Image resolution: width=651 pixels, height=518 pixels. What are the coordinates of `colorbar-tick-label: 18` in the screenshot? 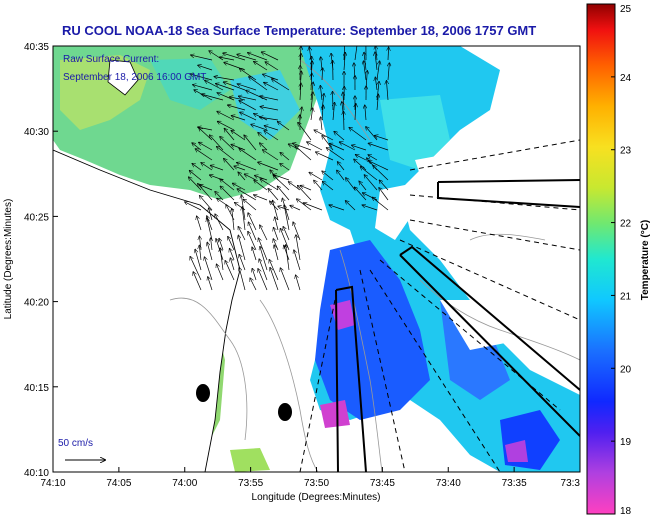 It's located at (626, 511).